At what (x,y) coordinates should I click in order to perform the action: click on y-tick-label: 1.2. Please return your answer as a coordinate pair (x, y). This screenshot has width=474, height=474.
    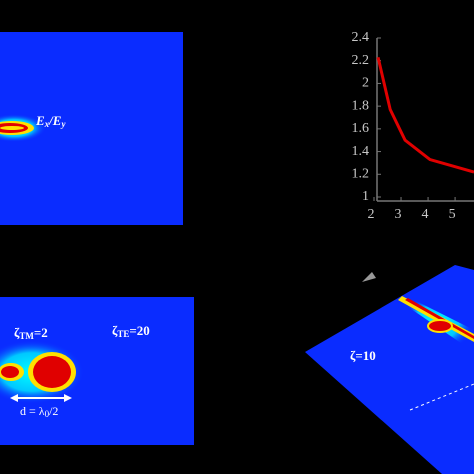
    Looking at the image, I should click on (361, 174).